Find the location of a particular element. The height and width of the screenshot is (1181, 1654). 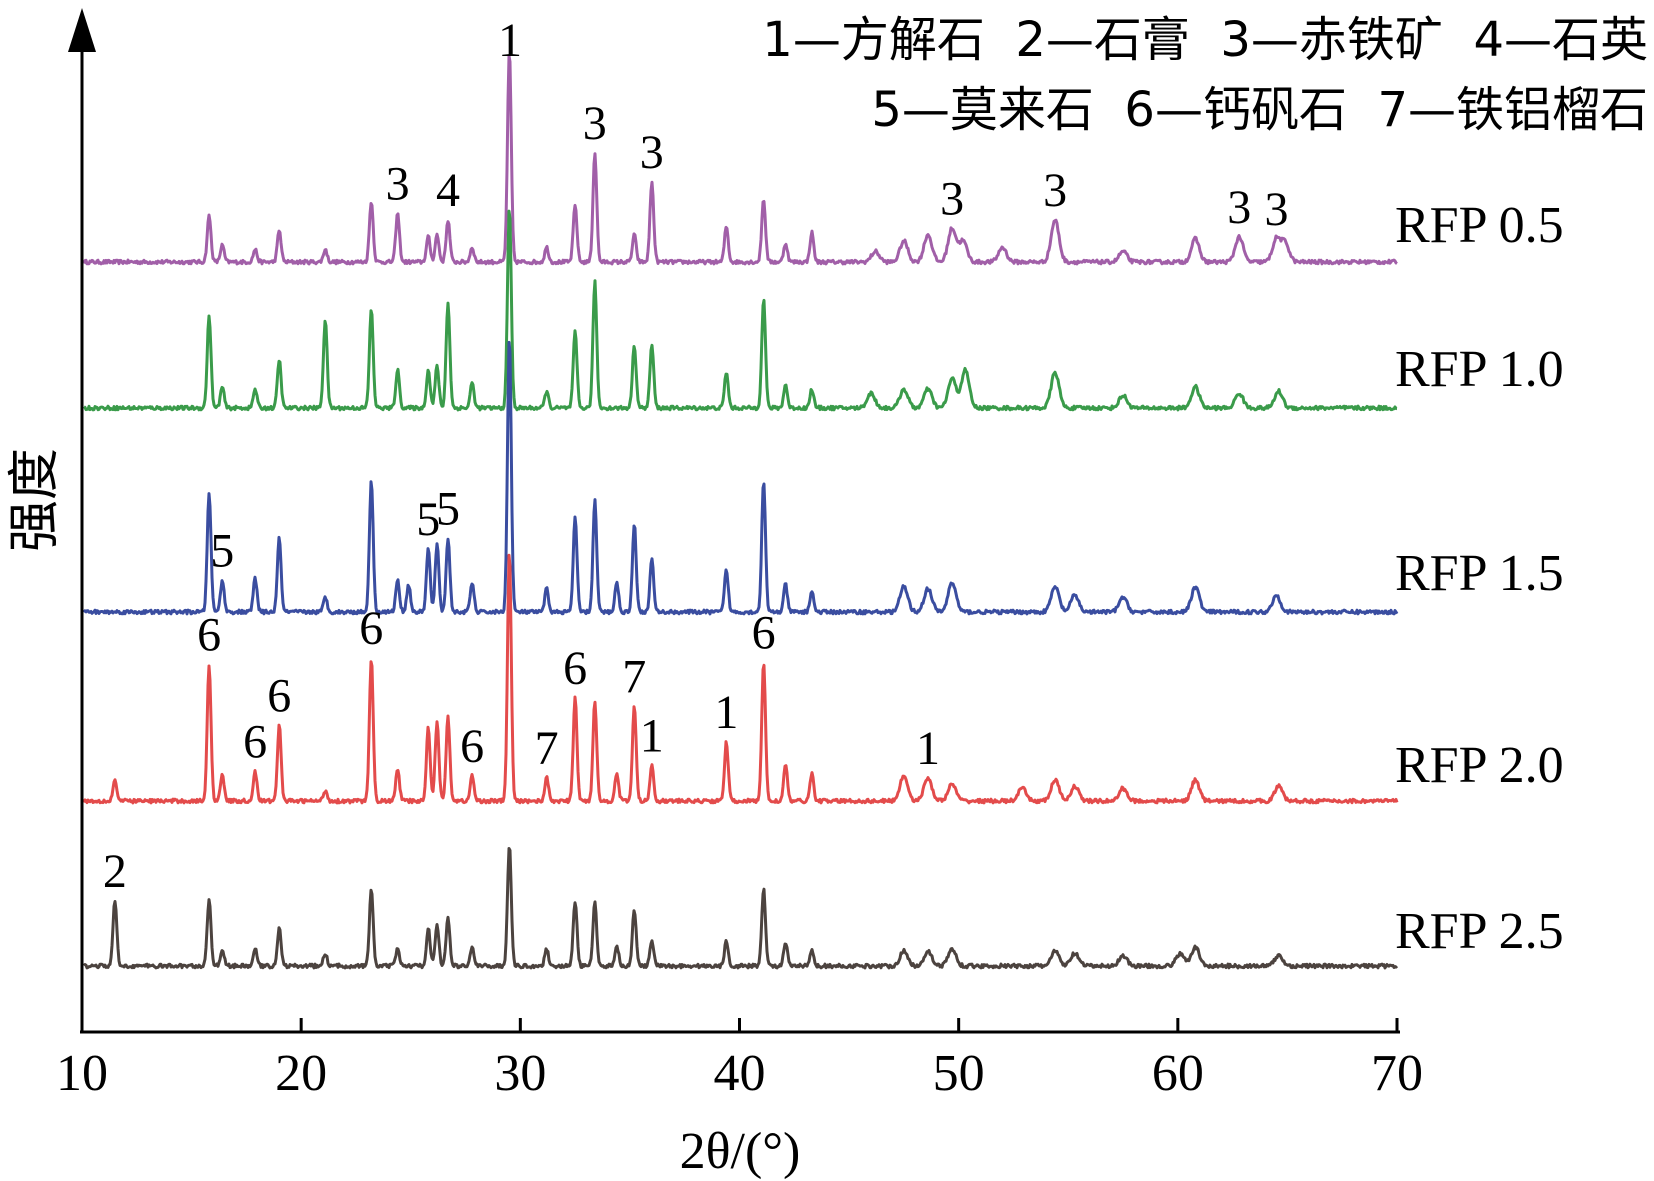

x-tick-label: 10 is located at coordinates (82, 1073).